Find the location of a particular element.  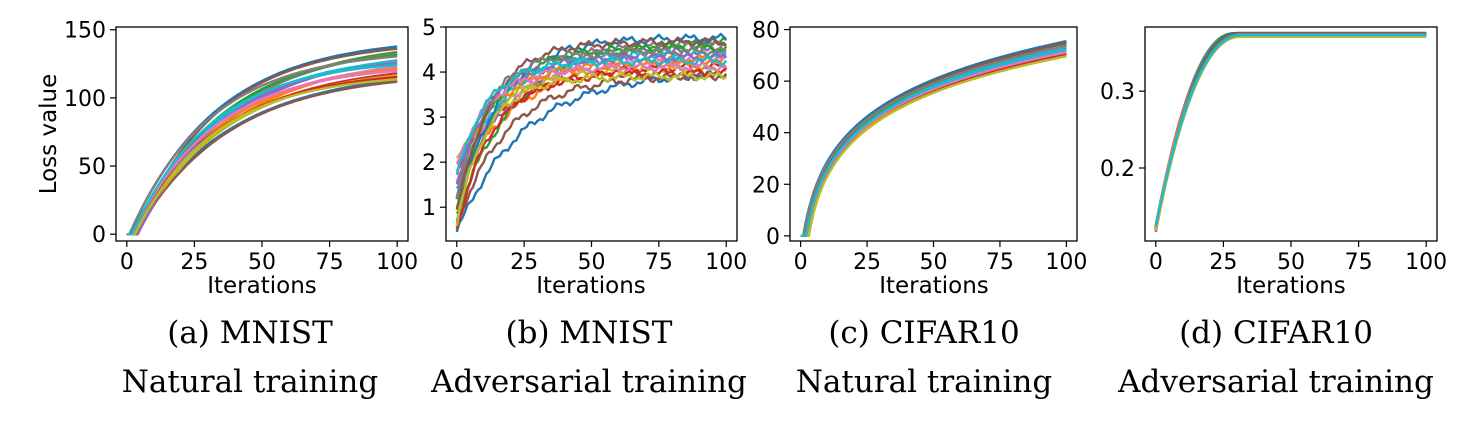

panel-a-xtick-label: 25 is located at coordinates (194, 262).